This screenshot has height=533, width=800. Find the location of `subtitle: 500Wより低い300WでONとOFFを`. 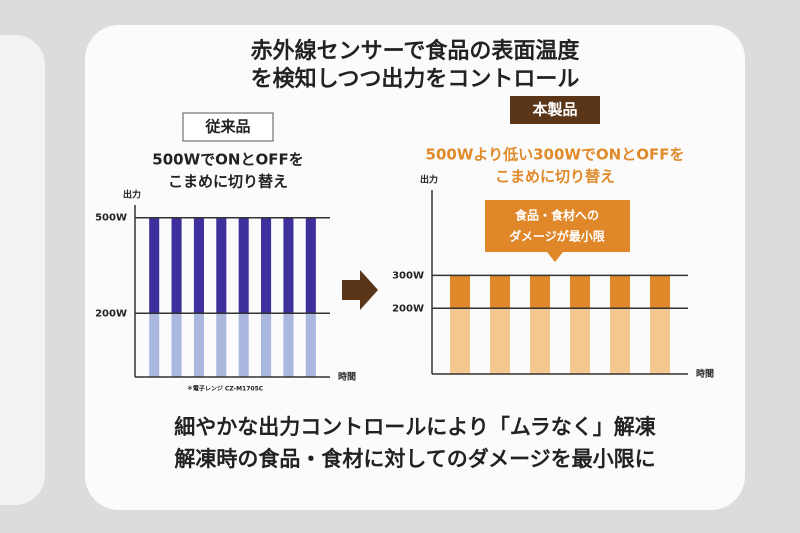

subtitle: 500Wより低い300WでONとOFFを is located at coordinates (555, 155).